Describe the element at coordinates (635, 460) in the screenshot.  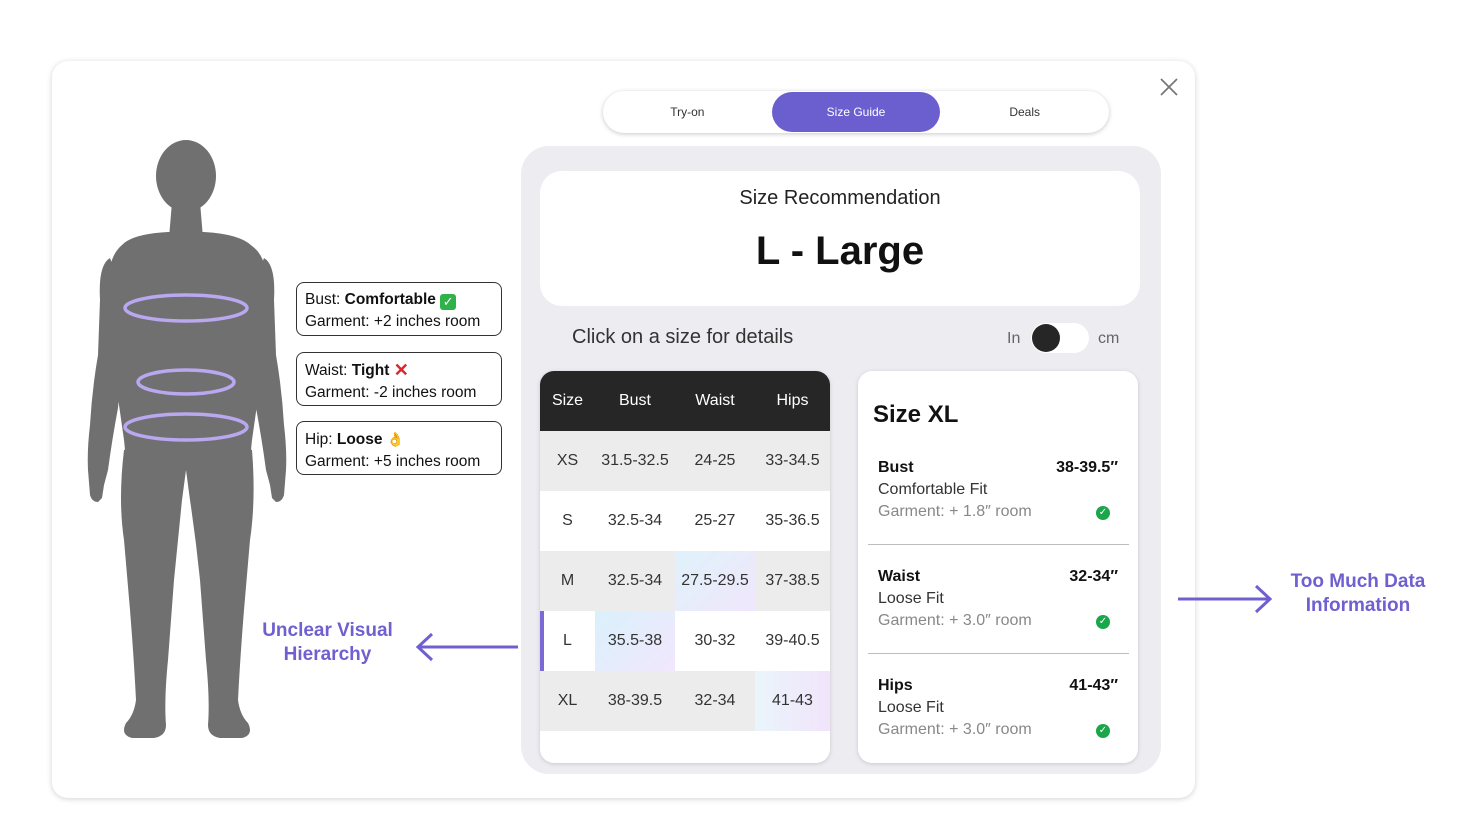
I see `cell-bust: 31.5-32.5` at that location.